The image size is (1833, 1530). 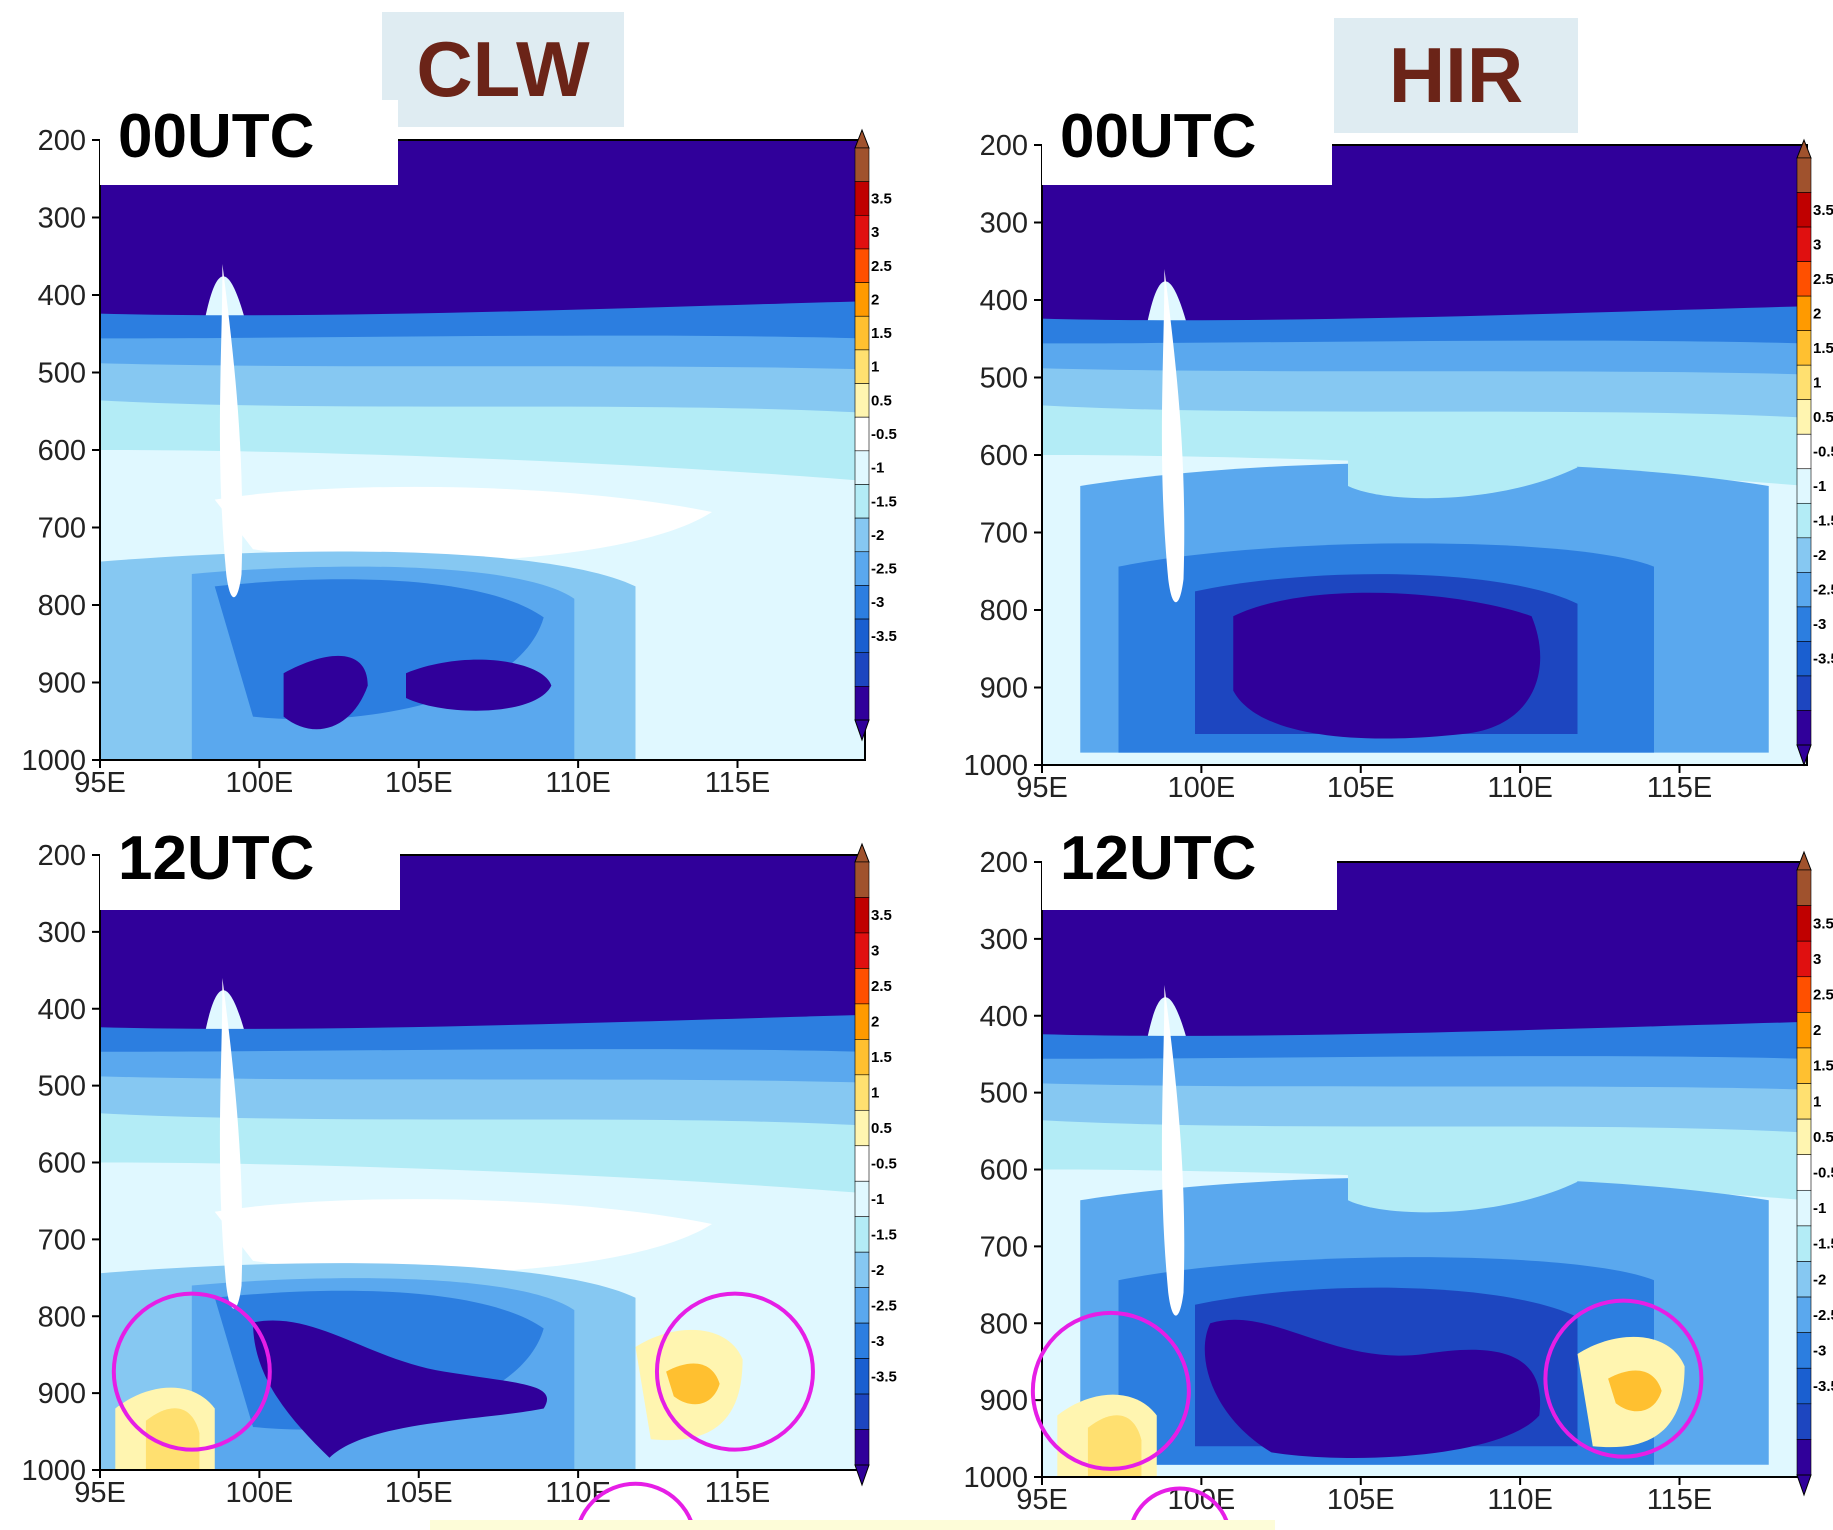 What do you see at coordinates (62, 296) in the screenshot?
I see `y-tick-label: 400` at bounding box center [62, 296].